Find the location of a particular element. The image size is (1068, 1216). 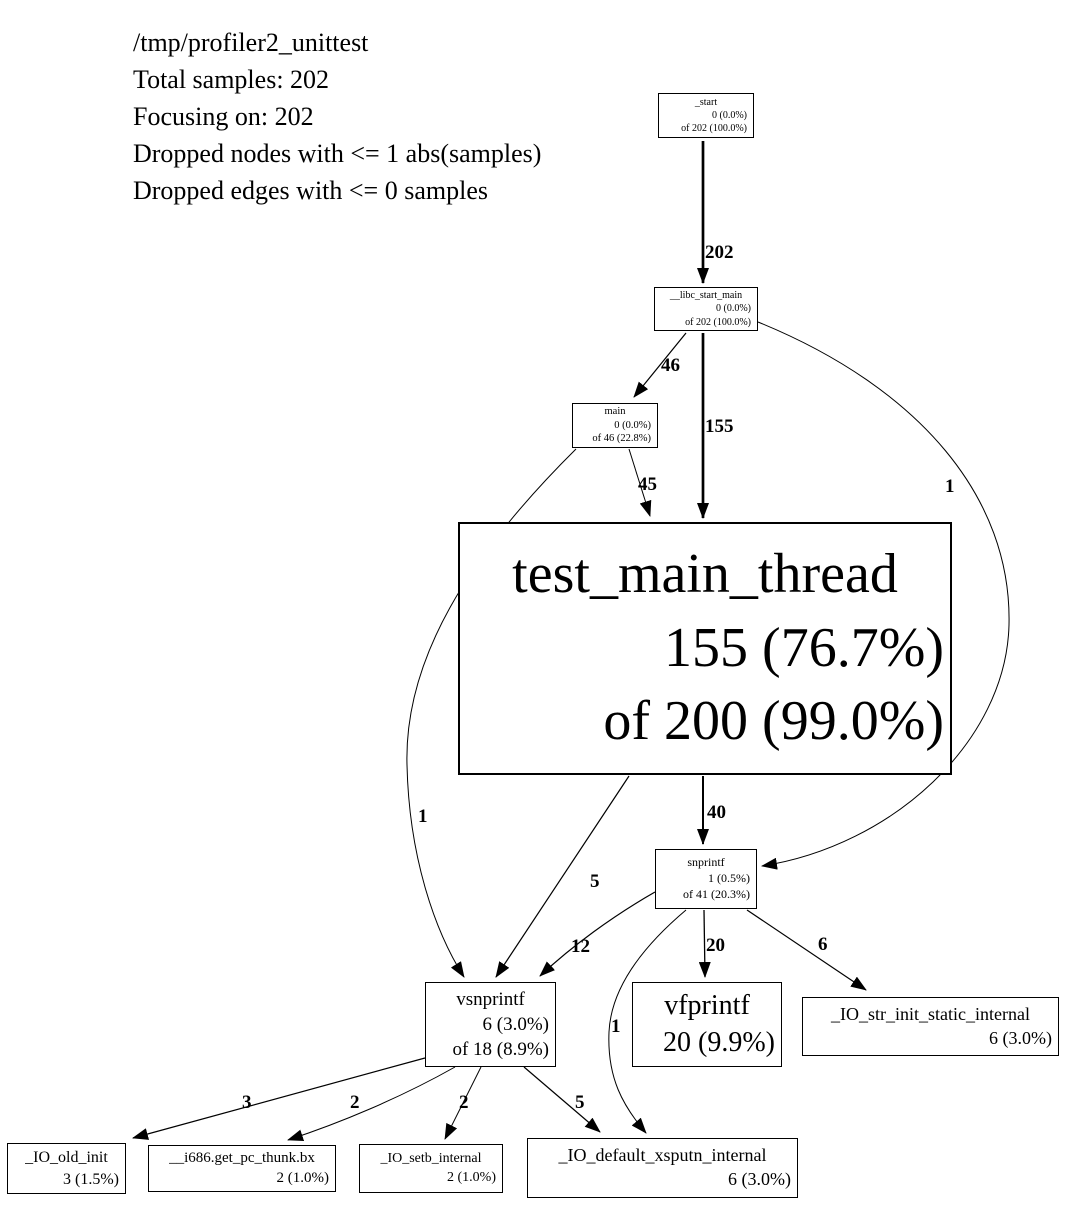

profile-binary-path: /tmp/profiler2_unittest is located at coordinates (251, 42).